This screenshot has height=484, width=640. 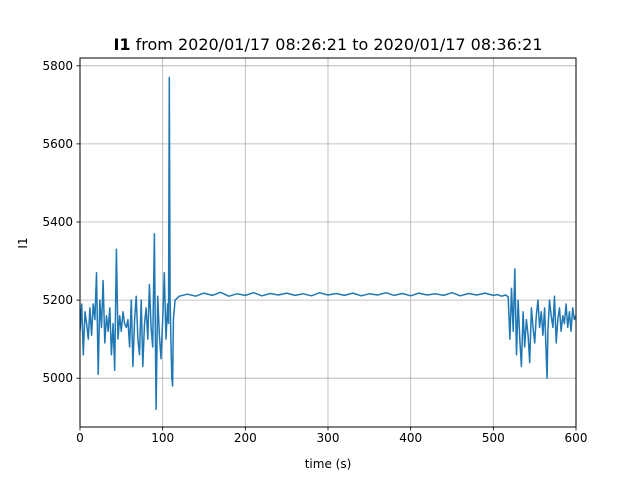 What do you see at coordinates (121, 44) in the screenshot?
I see `chart-title-bold: I1` at bounding box center [121, 44].